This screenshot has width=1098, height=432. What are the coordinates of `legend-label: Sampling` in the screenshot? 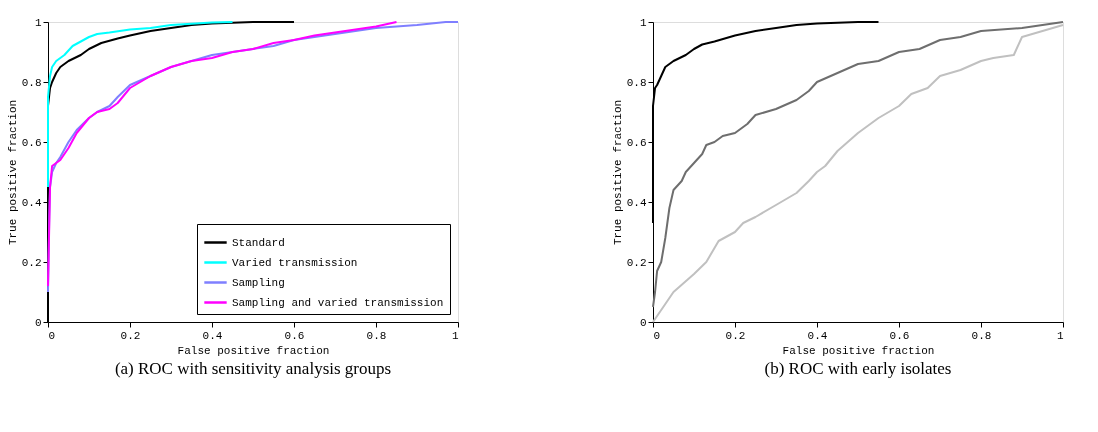 It's located at (258, 282).